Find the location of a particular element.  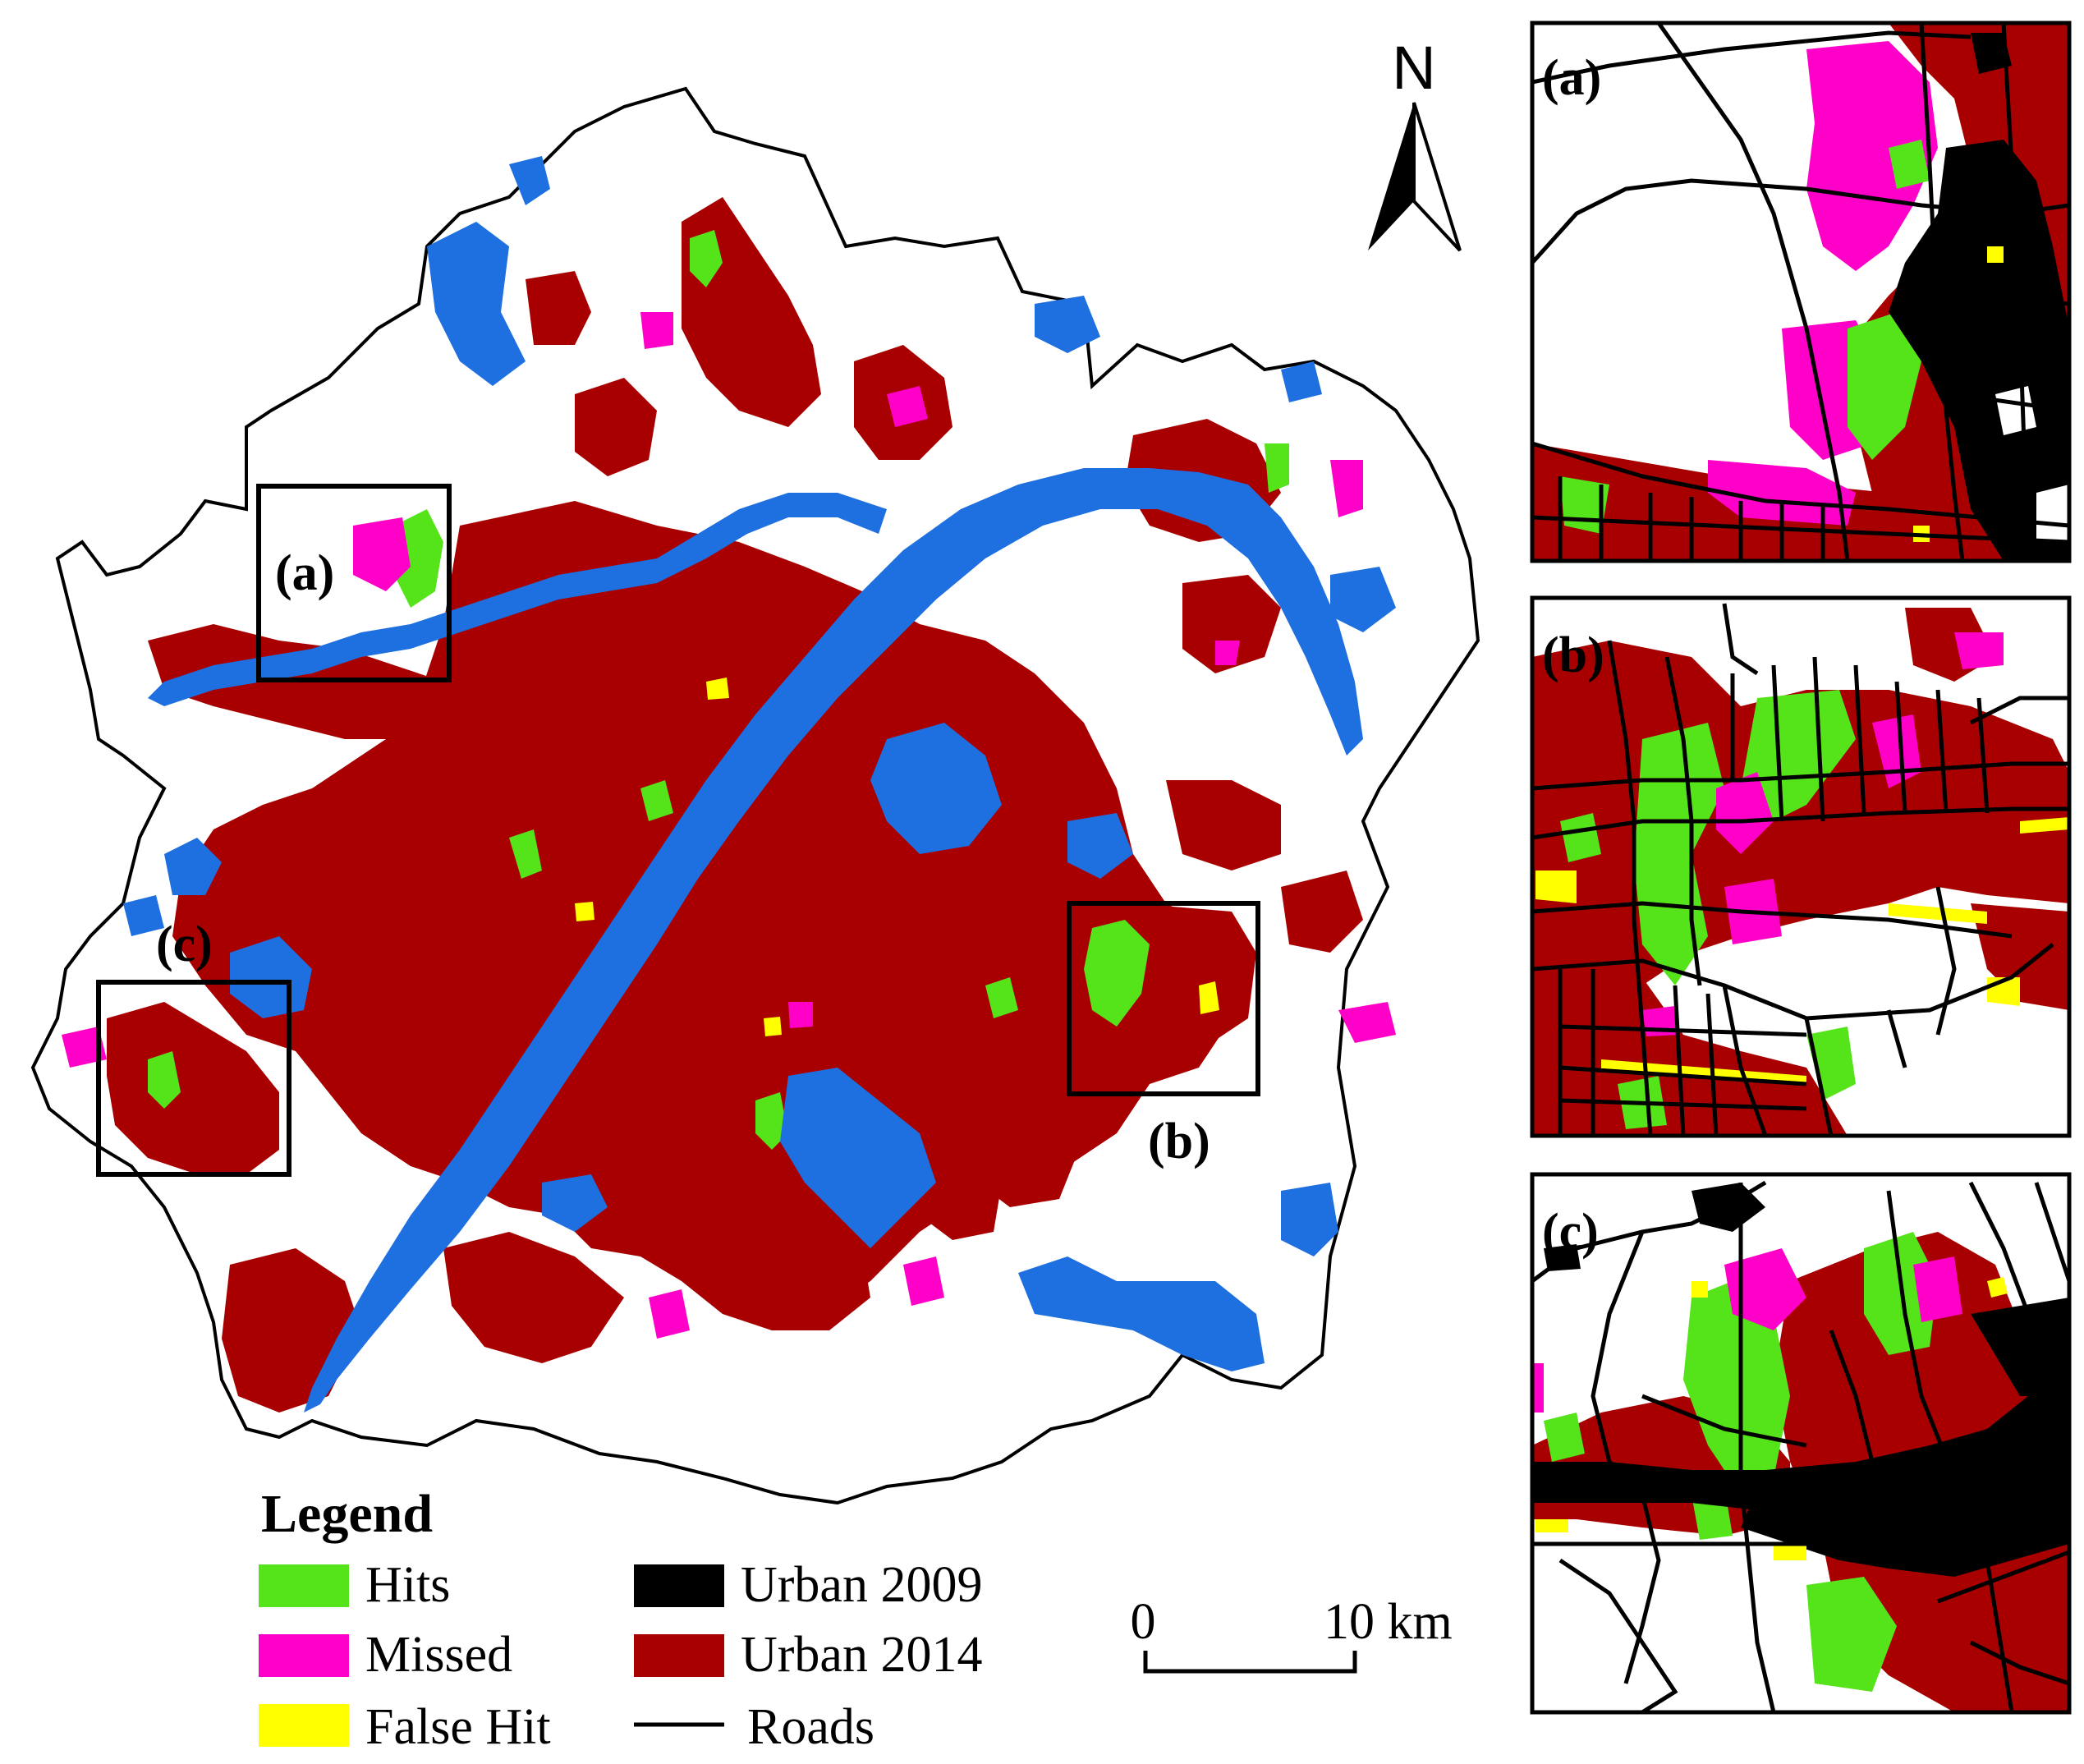

scale-bar: 0 10 km is located at coordinates (1292, 1634).